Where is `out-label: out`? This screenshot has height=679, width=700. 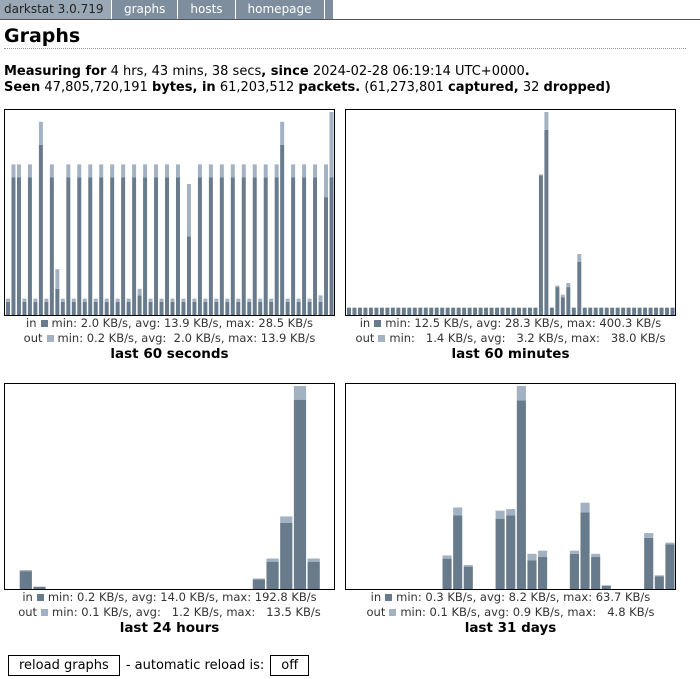 out-label: out is located at coordinates (376, 612).